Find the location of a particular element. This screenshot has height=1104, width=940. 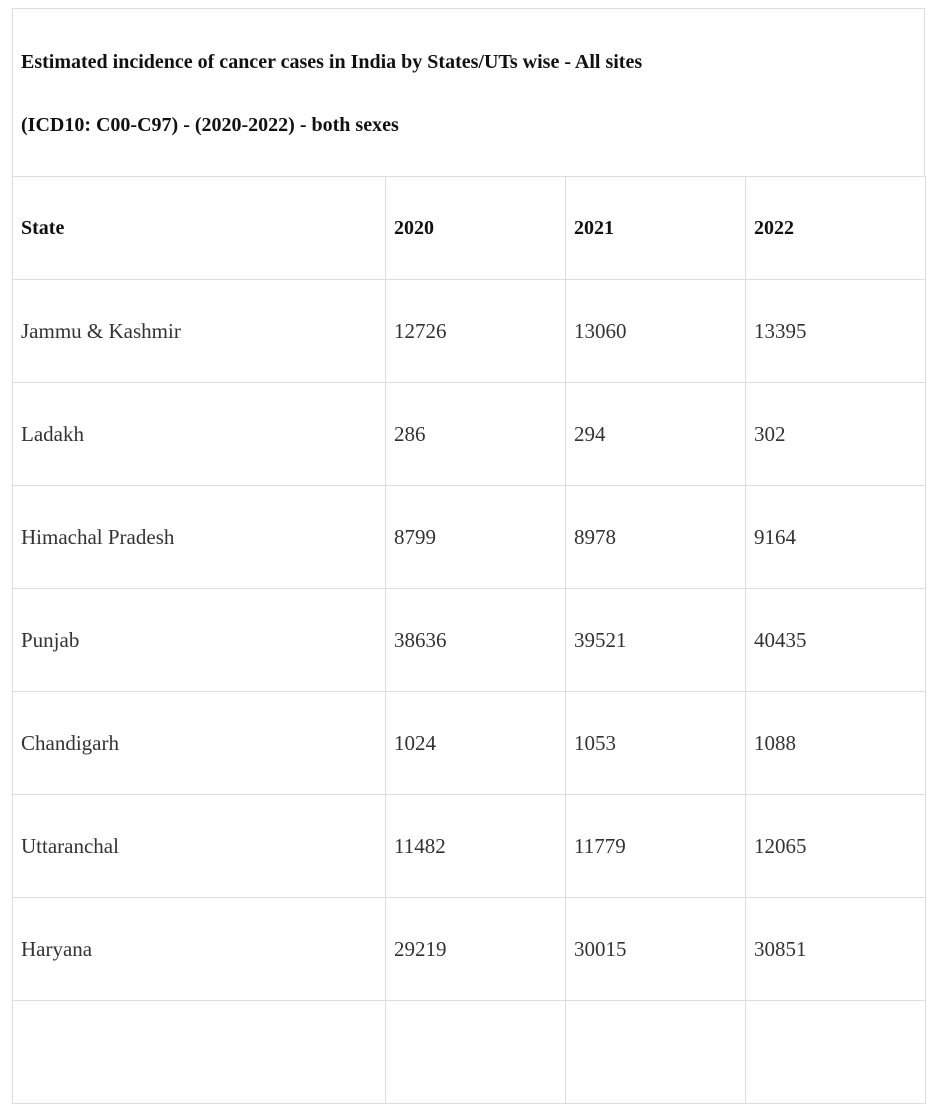

state-cell: Himachal Pradesh is located at coordinates (199, 537).